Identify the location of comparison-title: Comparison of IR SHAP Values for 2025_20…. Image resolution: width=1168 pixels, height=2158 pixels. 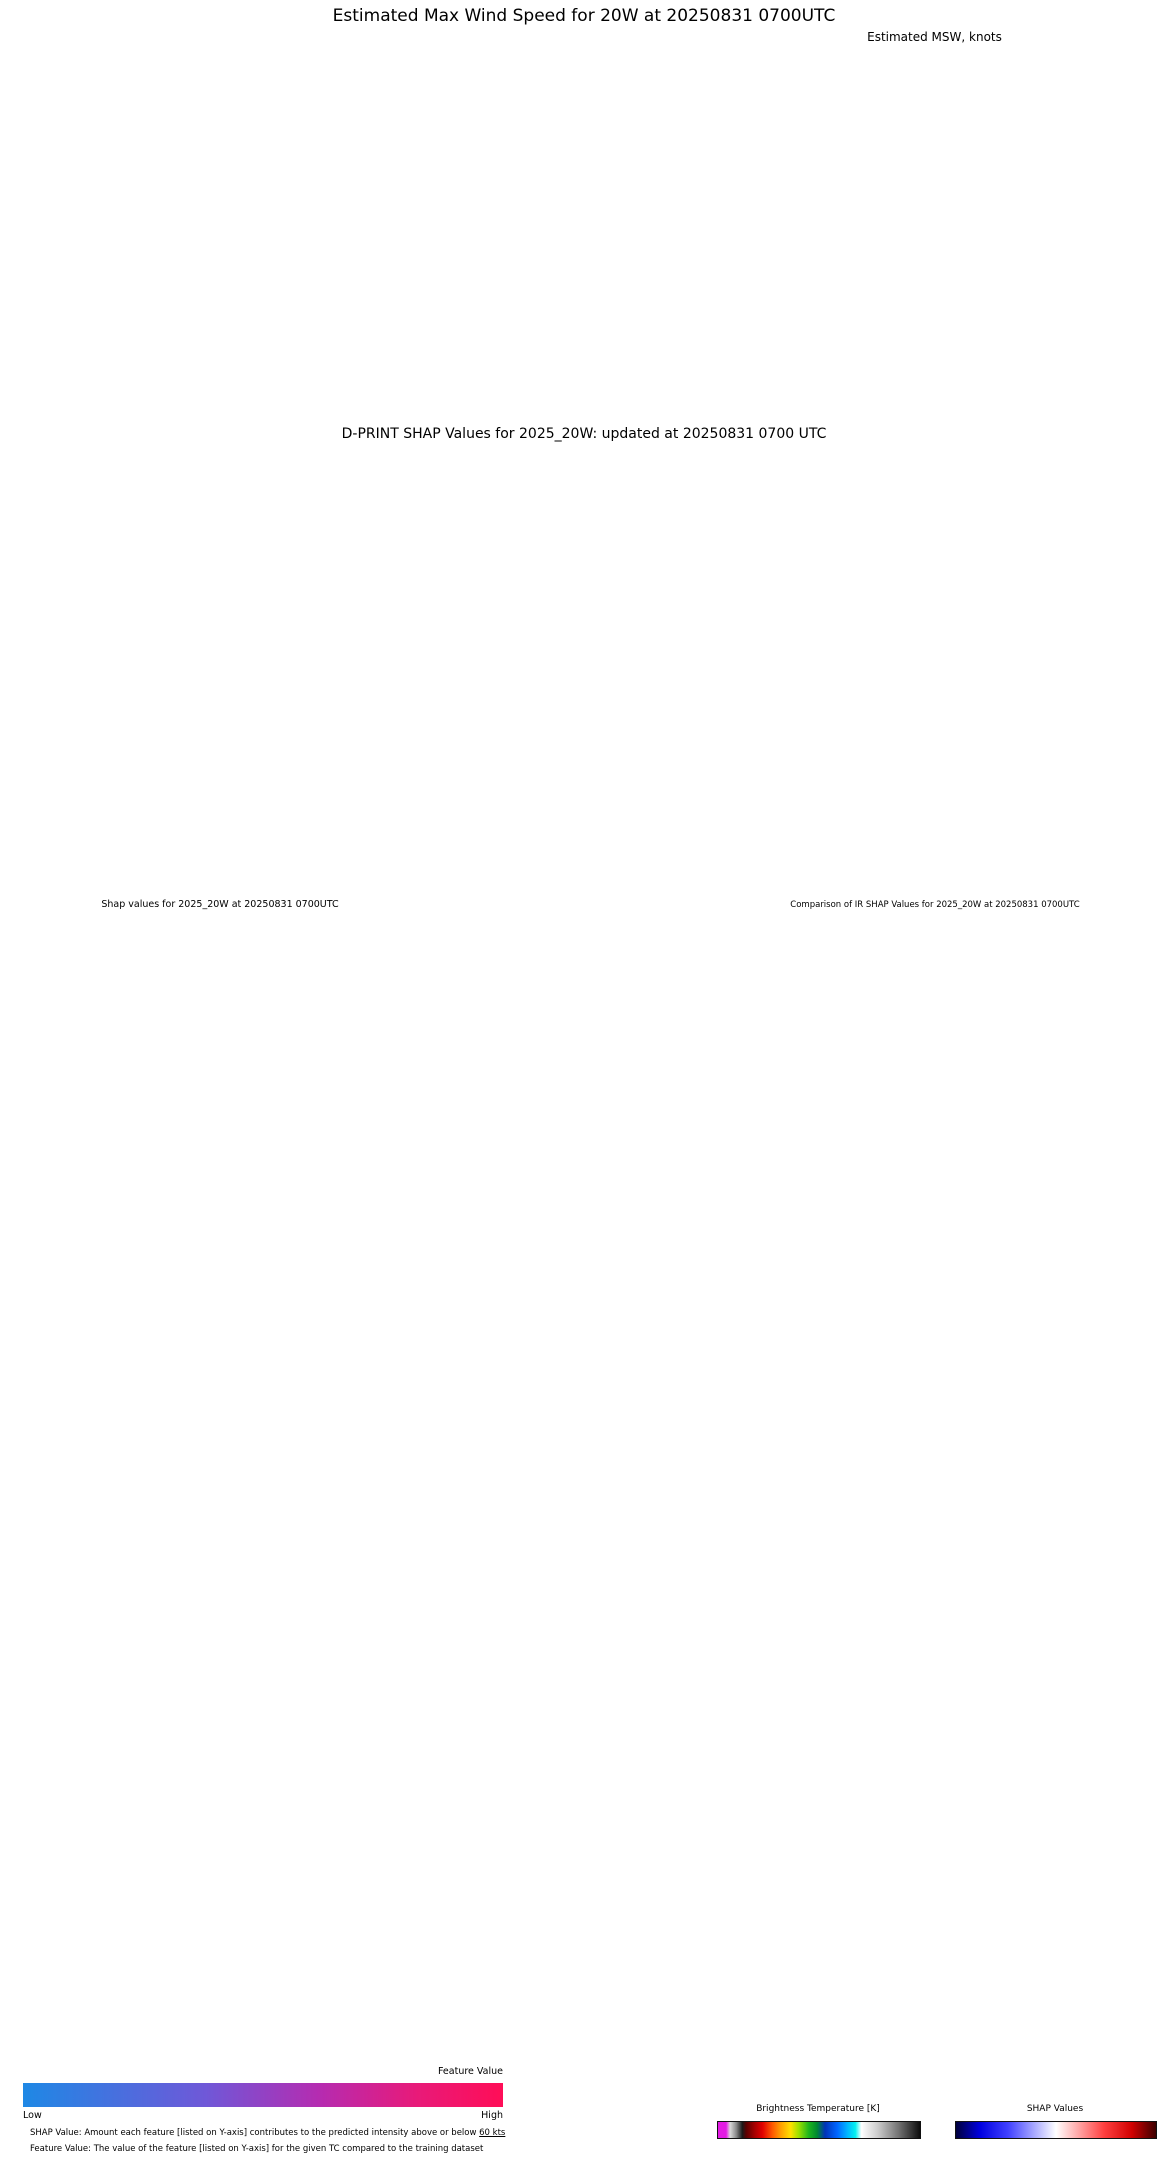
(935, 905).